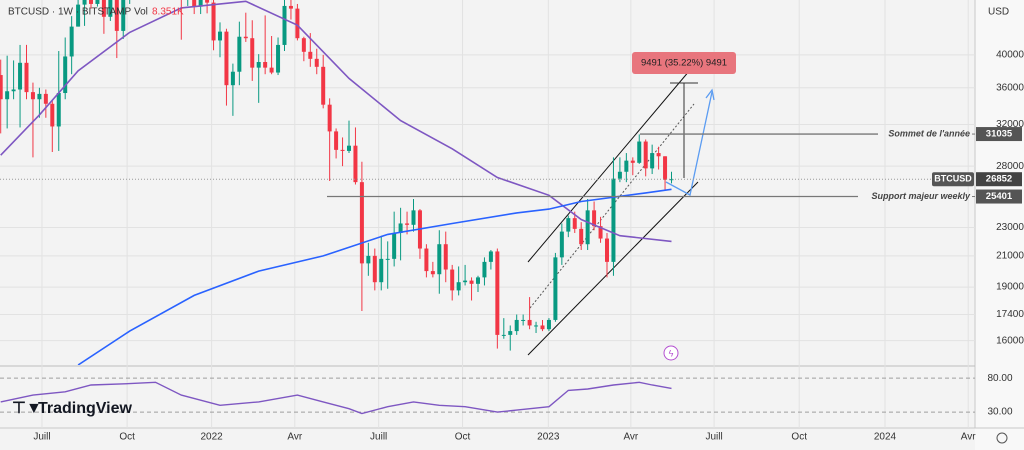 This screenshot has width=1024, height=450. What do you see at coordinates (1010, 287) in the screenshot?
I see `y-tick-label: 19000` at bounding box center [1010, 287].